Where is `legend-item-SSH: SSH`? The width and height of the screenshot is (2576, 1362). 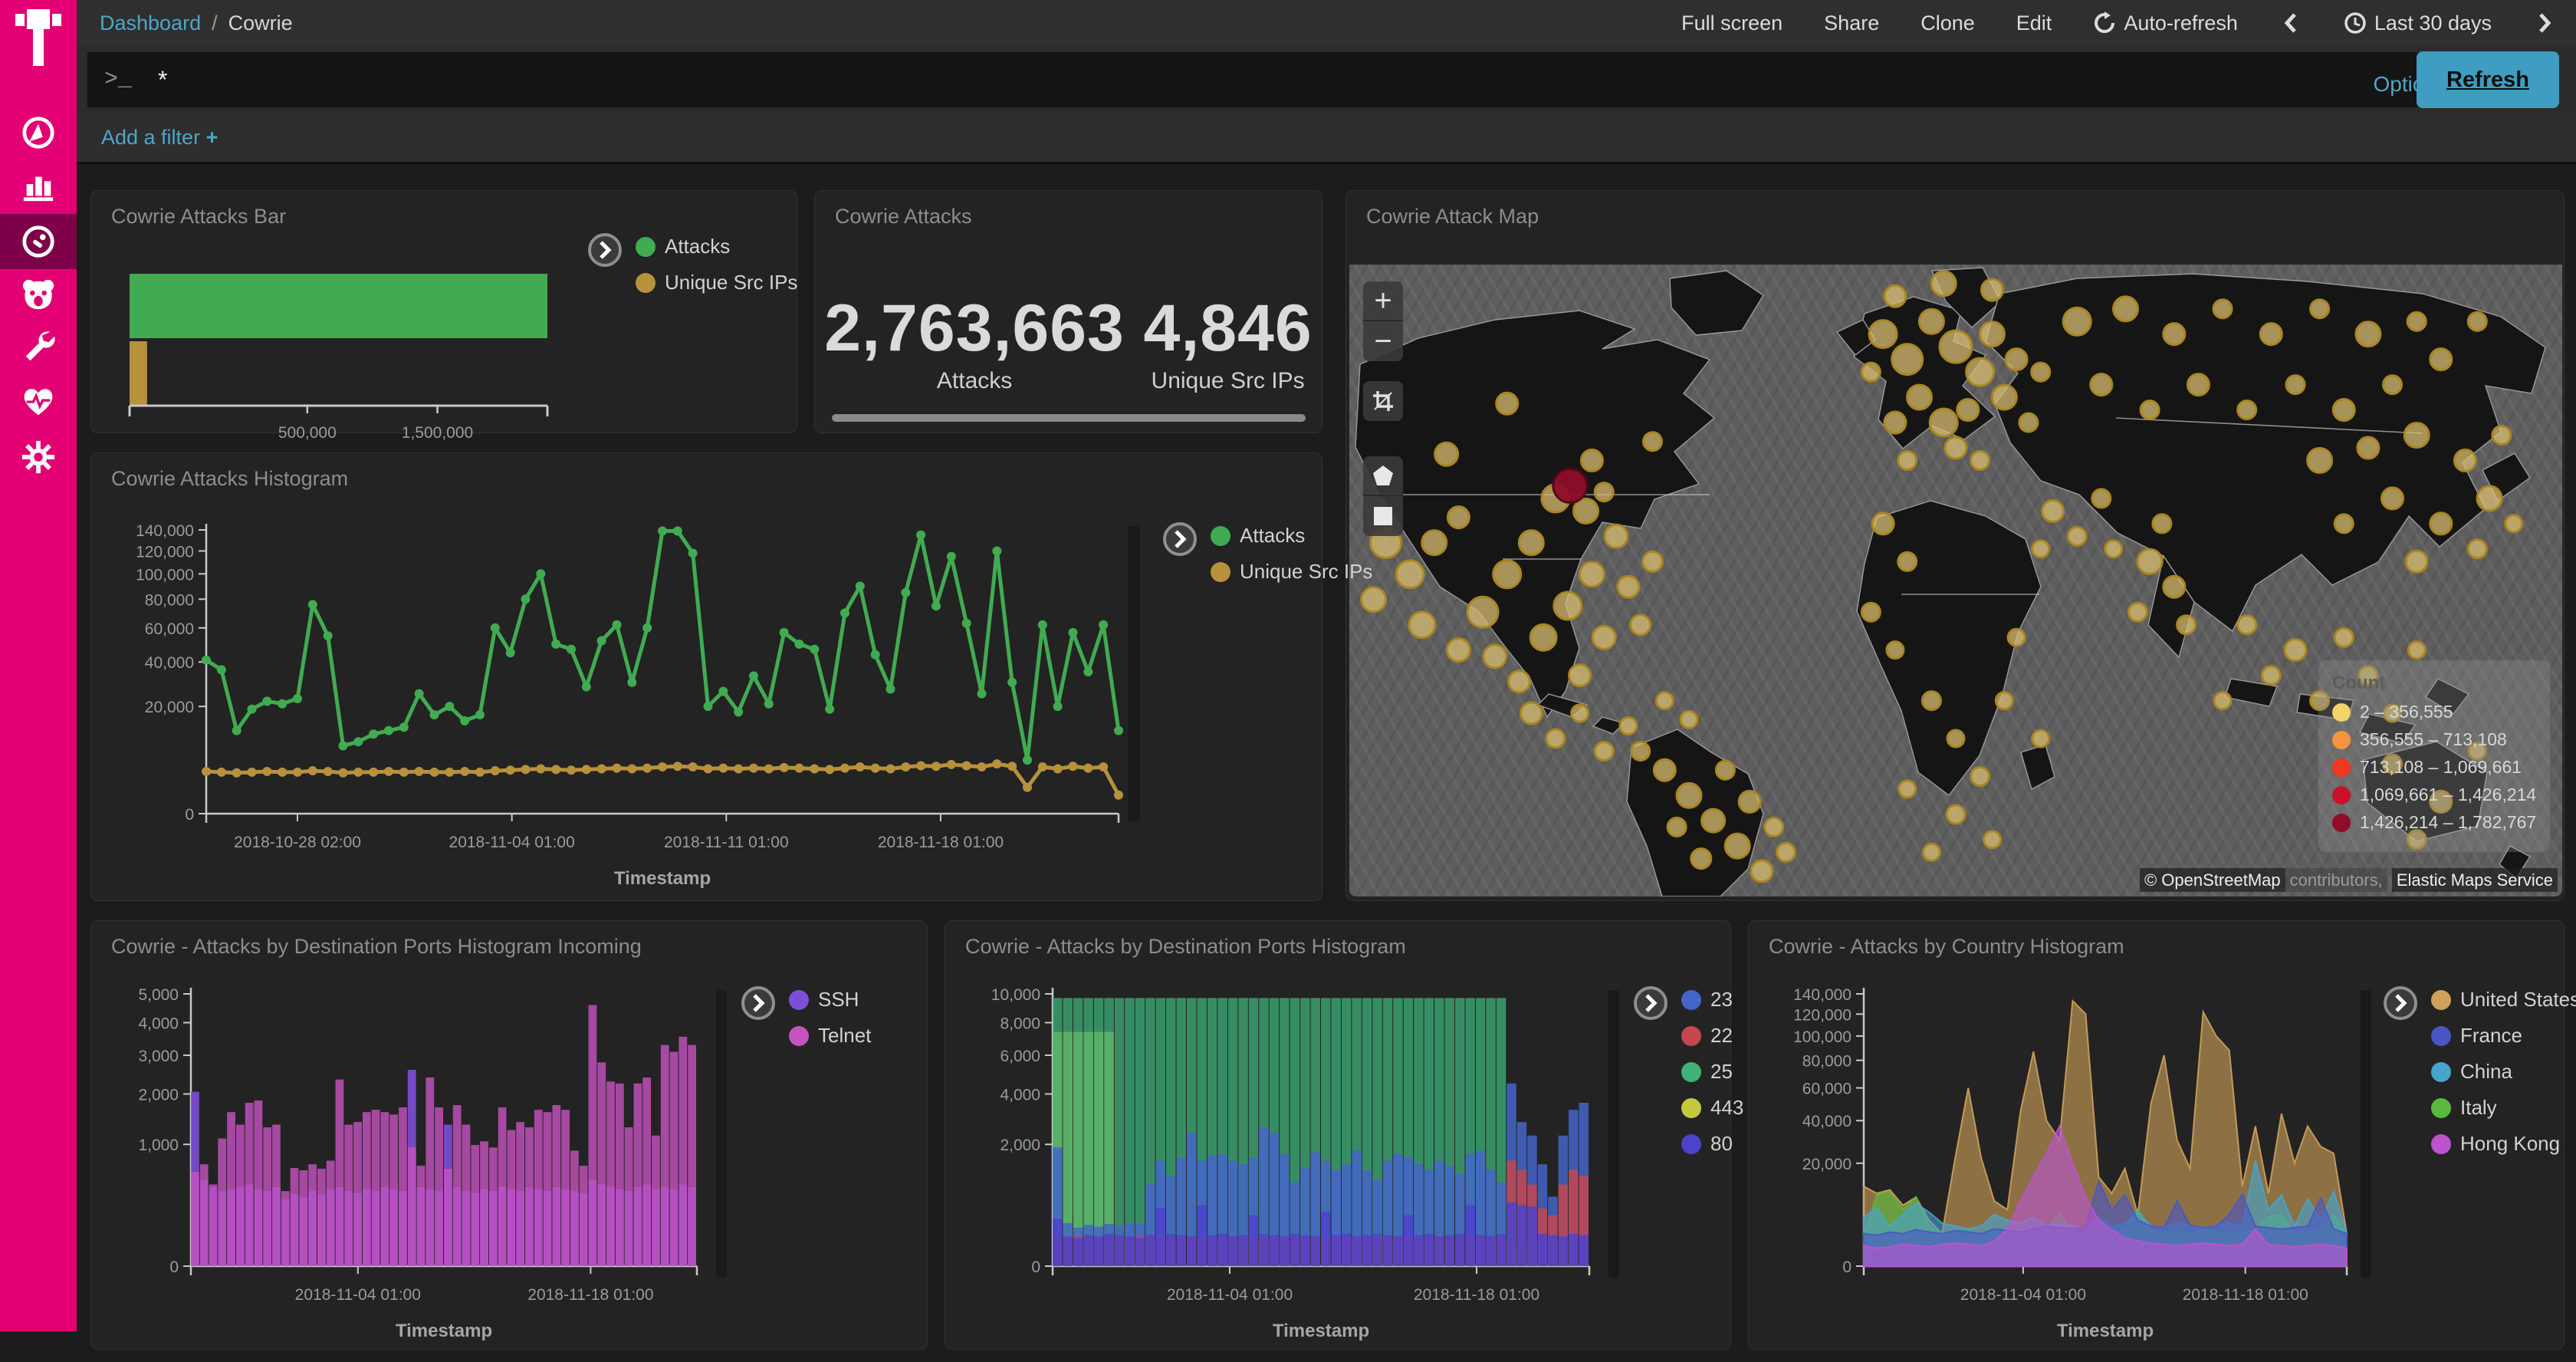
legend-item-SSH: SSH is located at coordinates (830, 1000).